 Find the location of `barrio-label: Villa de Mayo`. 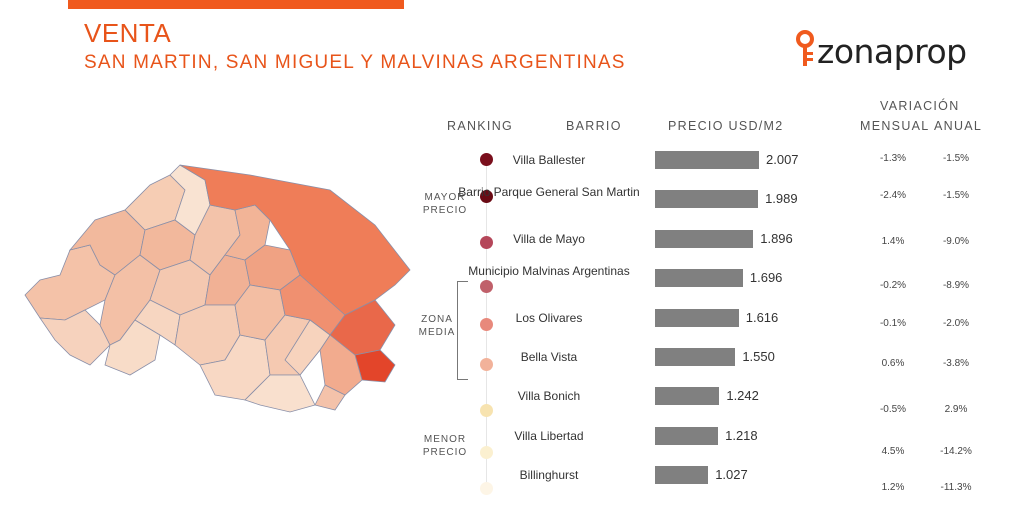

barrio-label: Villa de Mayo is located at coordinates (549, 239).